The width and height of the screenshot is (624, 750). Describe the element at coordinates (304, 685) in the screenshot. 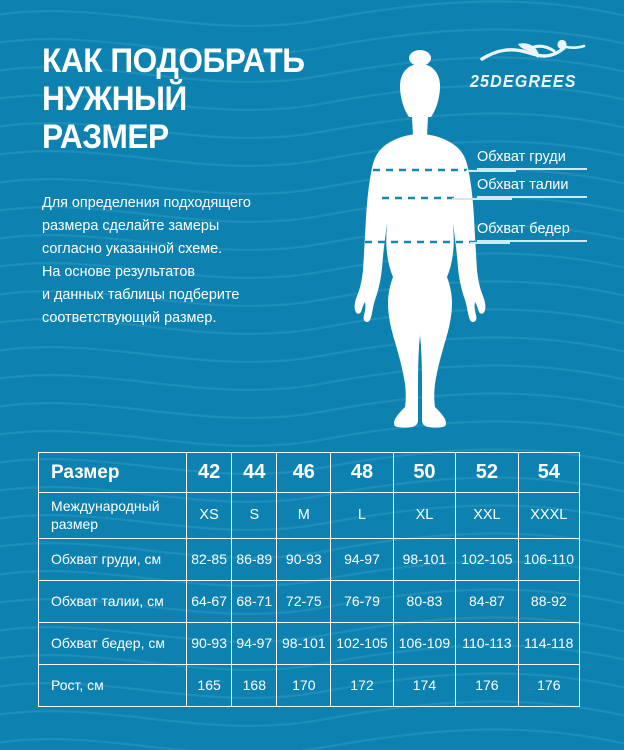

I see `cell-height-2: 170` at that location.